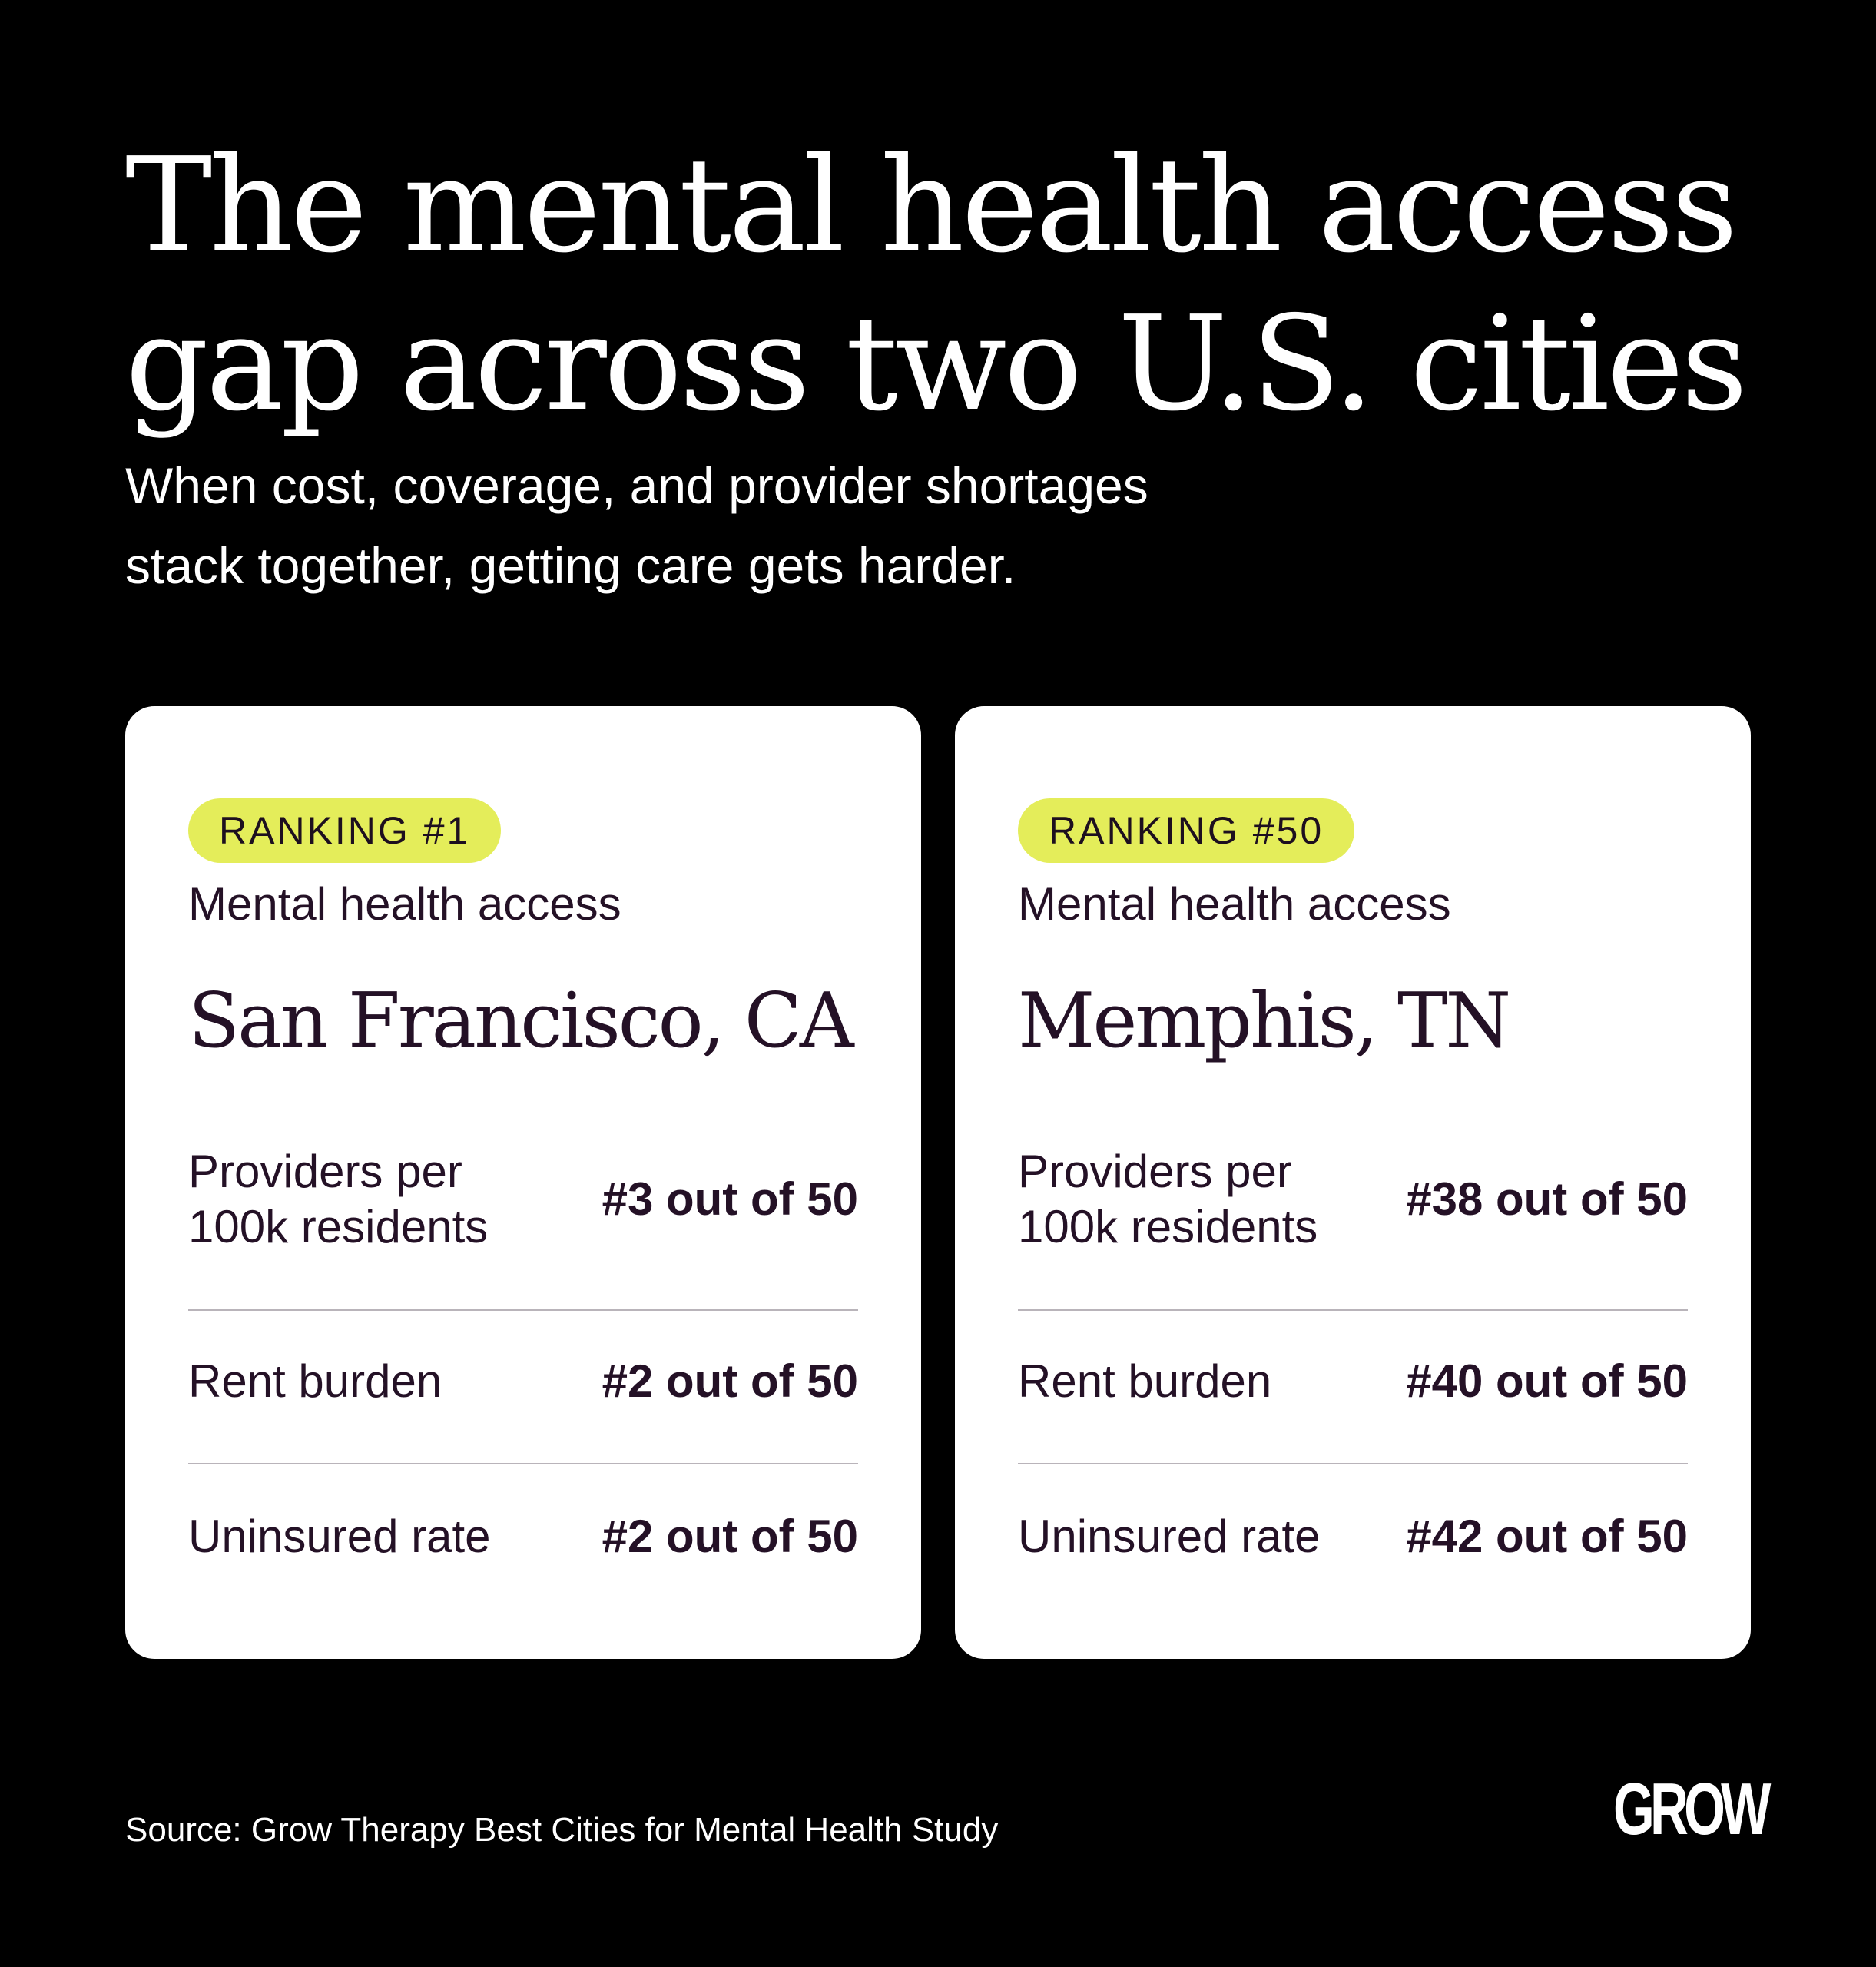  What do you see at coordinates (931, 206) in the screenshot?
I see `title-line-1: The mental health access` at bounding box center [931, 206].